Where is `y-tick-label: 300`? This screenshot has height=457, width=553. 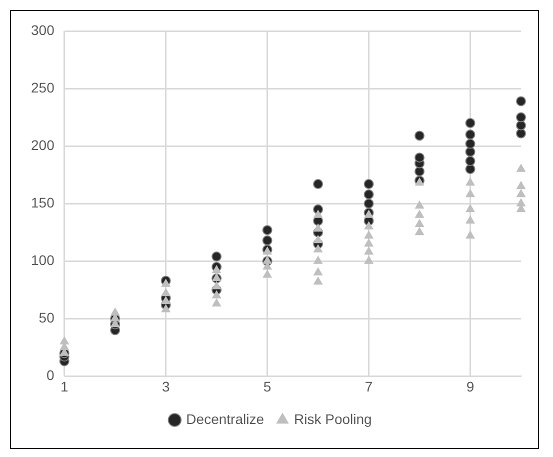 y-tick-label: 300 is located at coordinates (43, 30).